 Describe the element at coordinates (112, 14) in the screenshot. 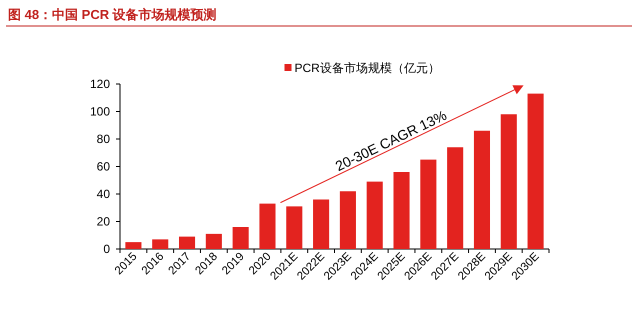

I see `chart-title: 图 48：中国 PCR 设备市场规模预测` at that location.